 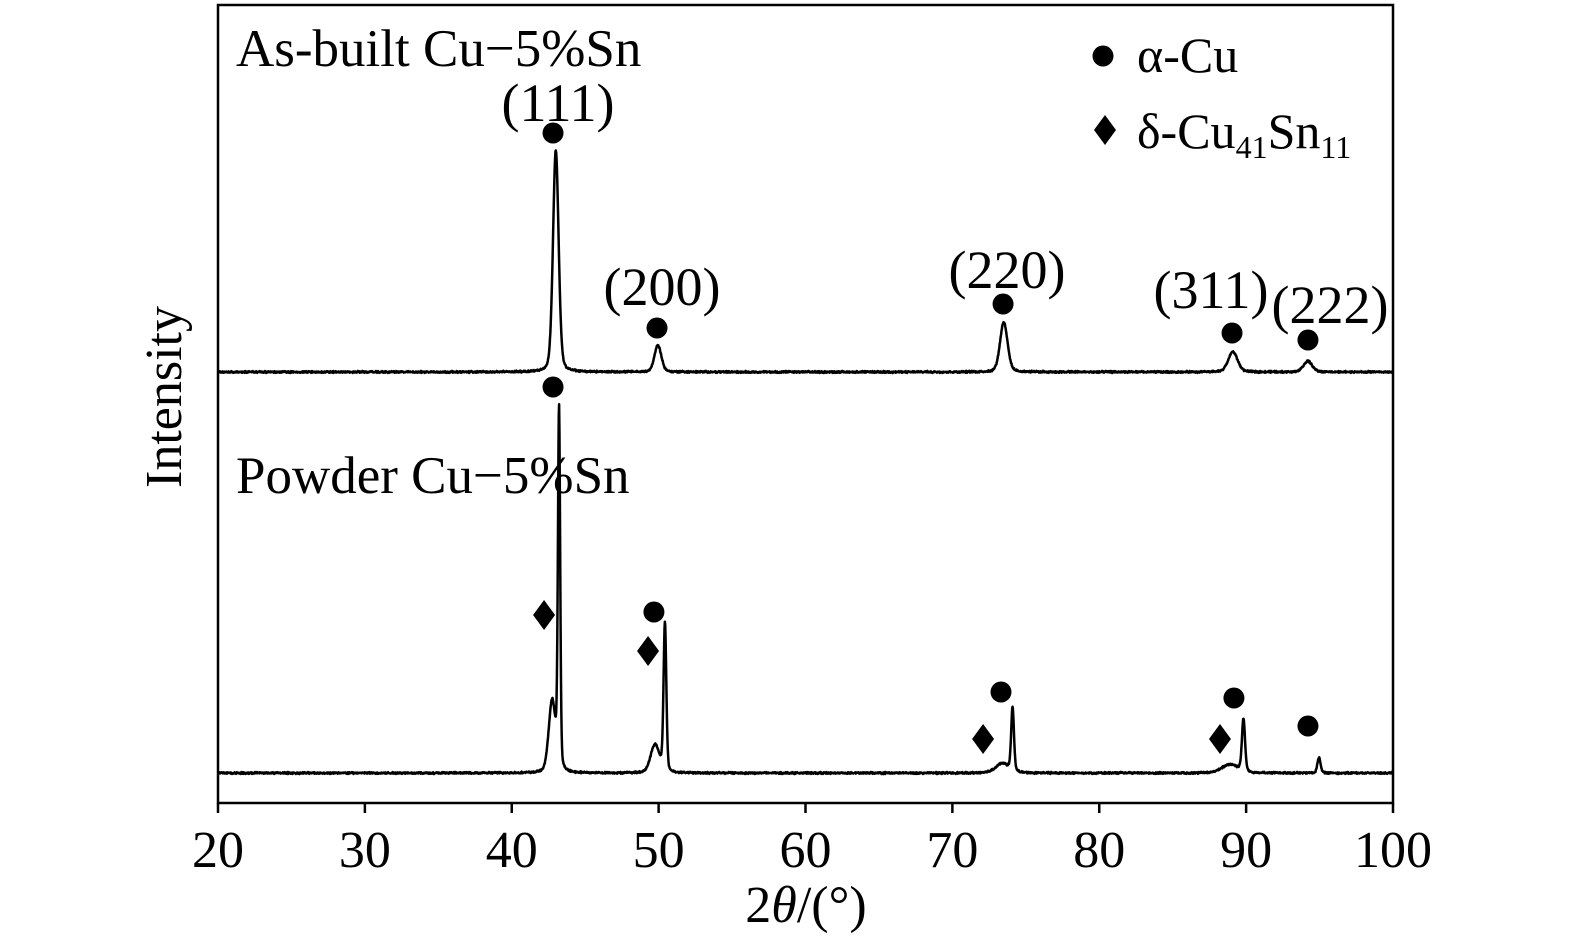 What do you see at coordinates (1393, 850) in the screenshot?
I see `x-tick-label-100: 100` at bounding box center [1393, 850].